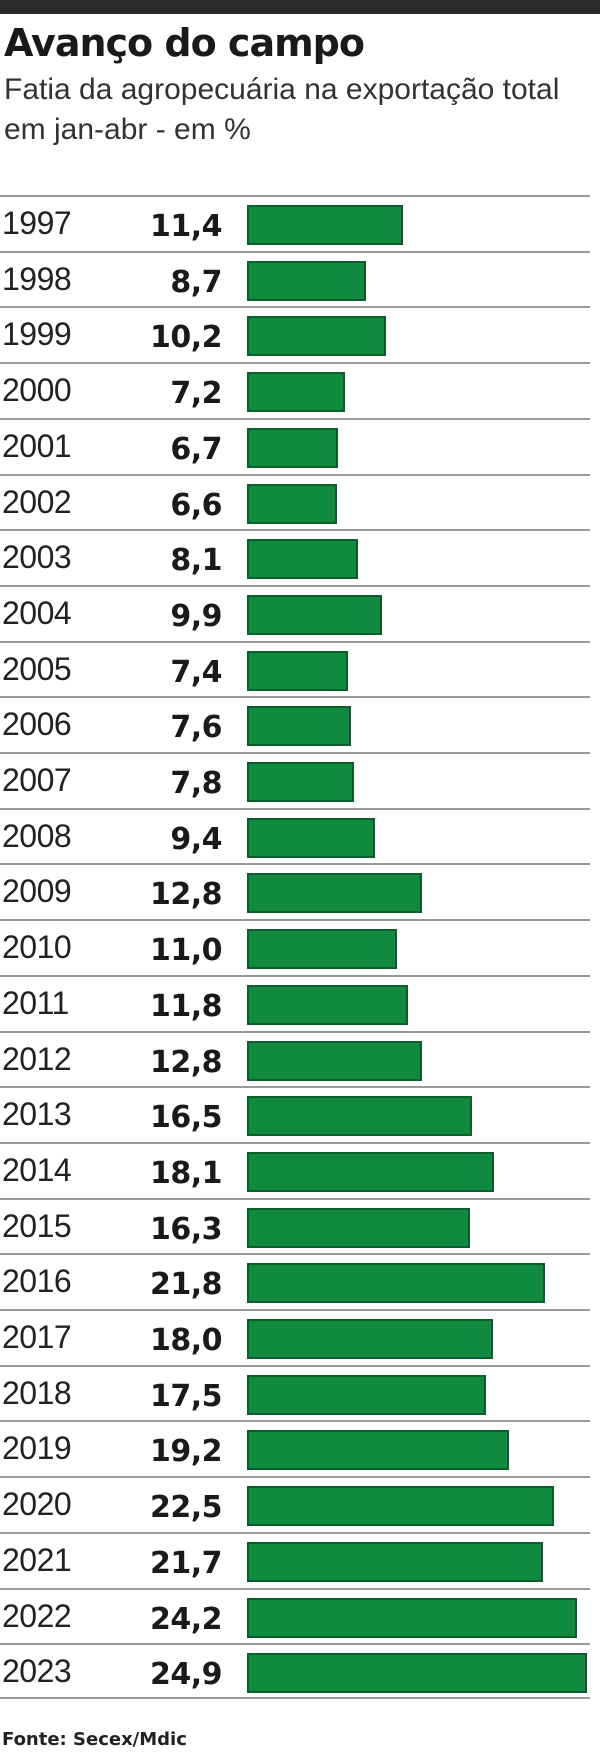 Image resolution: width=600 pixels, height=1757 pixels. Describe the element at coordinates (196, 783) in the screenshot. I see `value-label: 7,8` at that location.